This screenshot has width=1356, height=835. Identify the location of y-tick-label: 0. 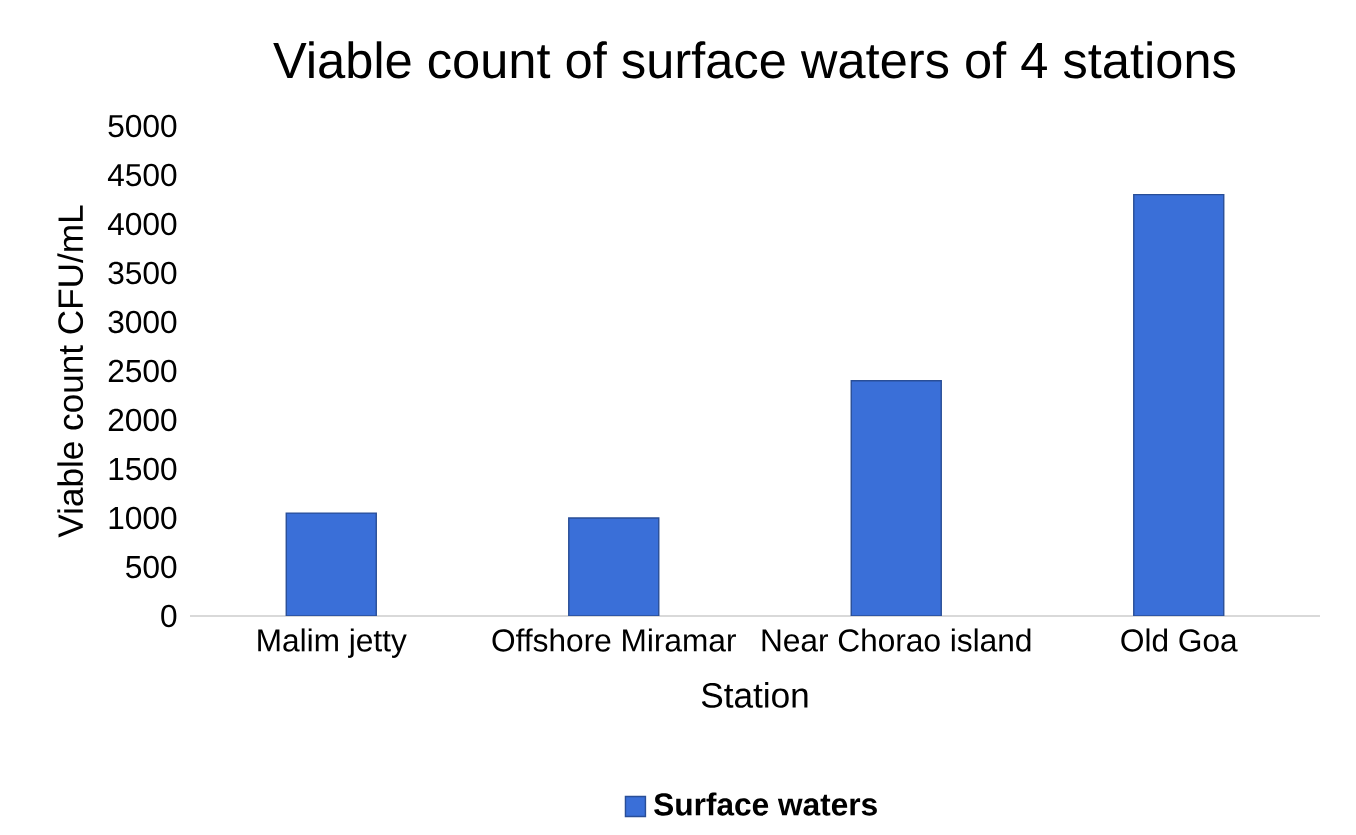
(169, 616).